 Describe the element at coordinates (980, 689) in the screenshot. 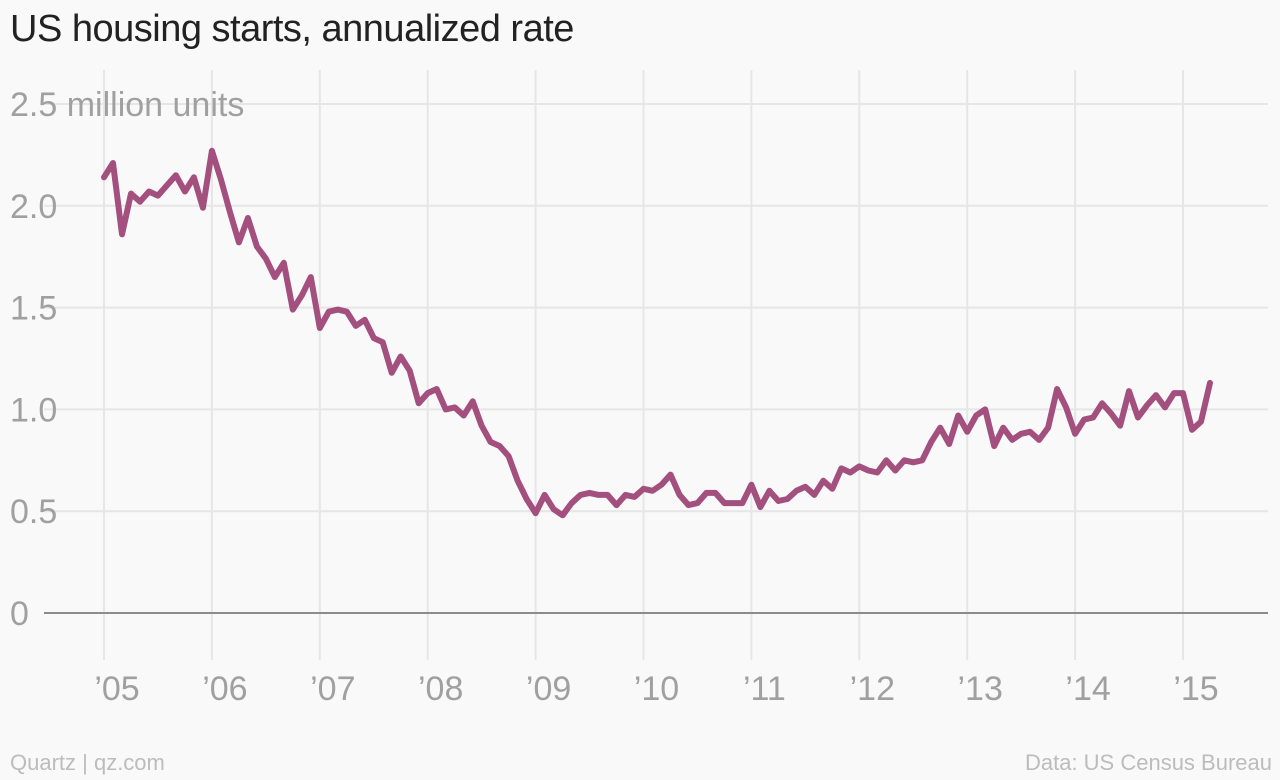

I see `x-tick-label: ’13` at that location.